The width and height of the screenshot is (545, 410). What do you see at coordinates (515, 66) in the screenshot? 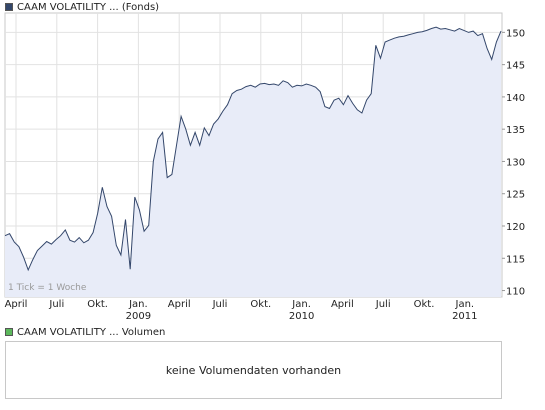
I see `y-tick-label: 145` at bounding box center [515, 66].